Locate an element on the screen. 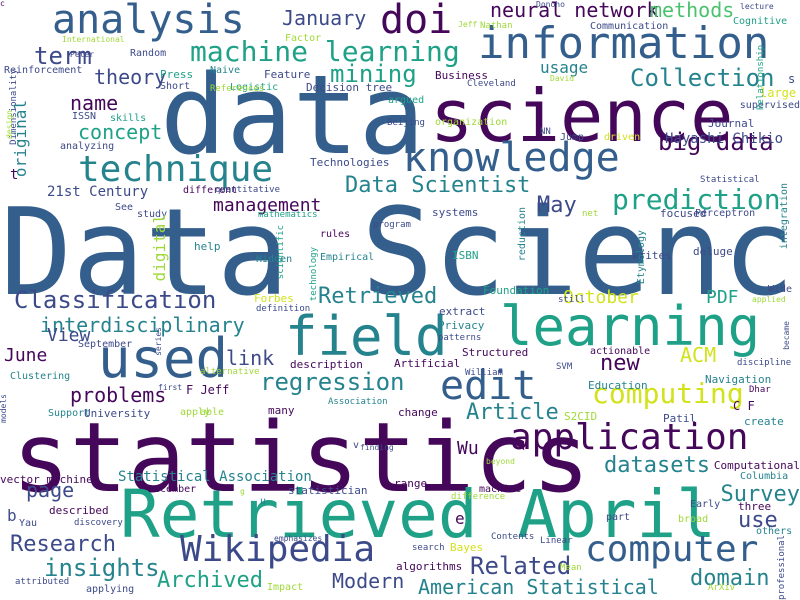 The image size is (800, 600). word-see: See is located at coordinates (124, 207).